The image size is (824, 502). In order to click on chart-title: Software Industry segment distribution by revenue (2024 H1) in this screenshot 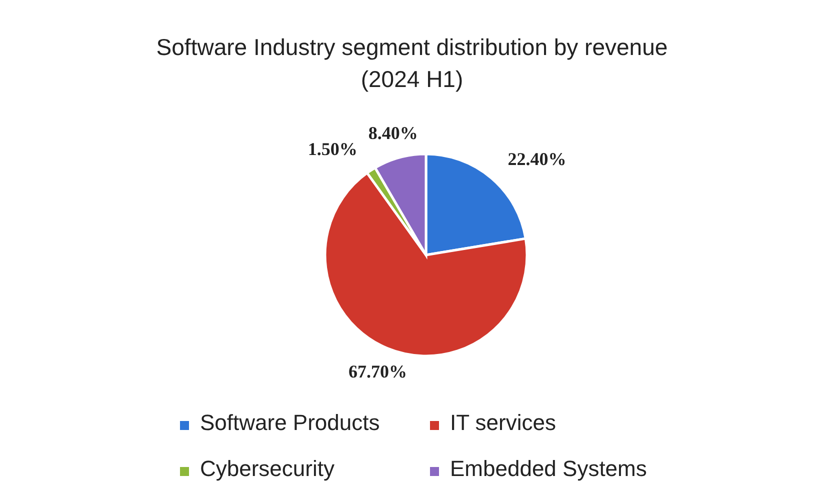, I will do `click(412, 63)`.